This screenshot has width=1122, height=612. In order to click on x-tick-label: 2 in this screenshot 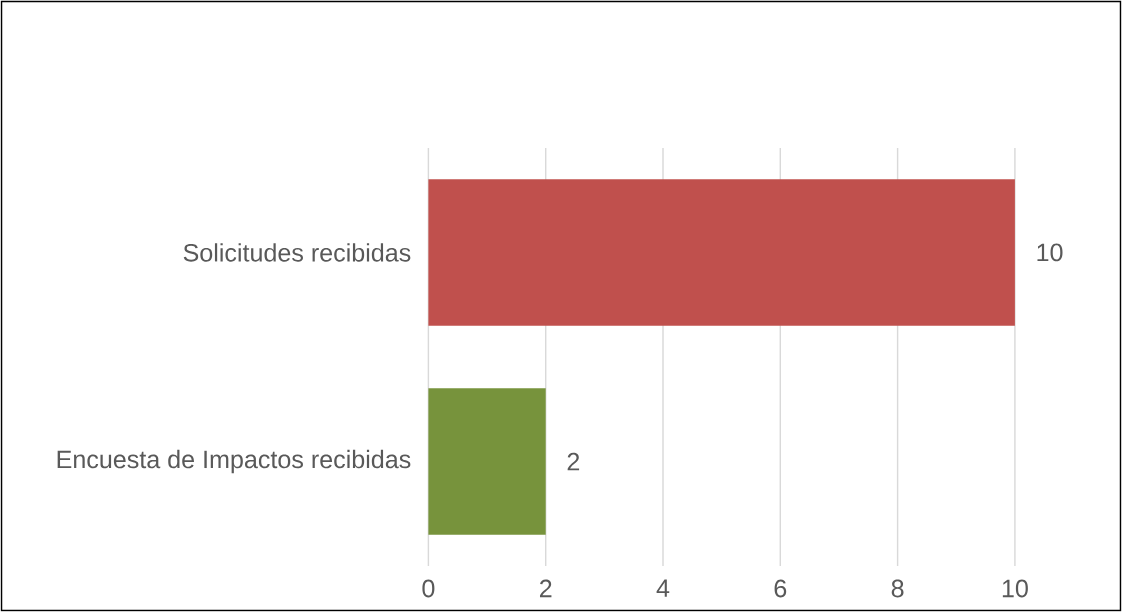, I will do `click(545, 588)`.